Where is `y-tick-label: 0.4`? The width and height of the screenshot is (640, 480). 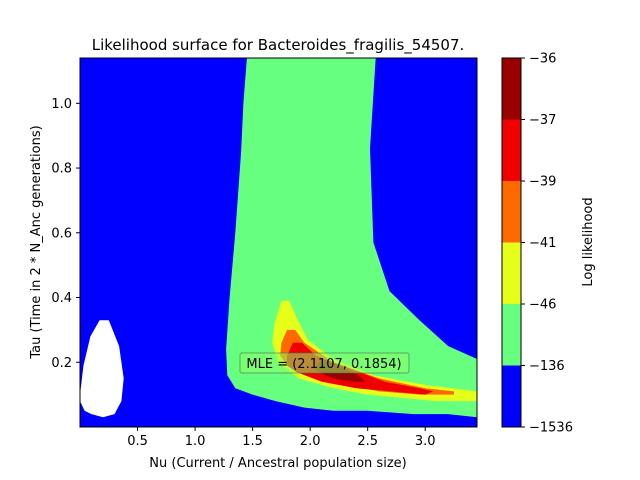
y-tick-label: 0.4 is located at coordinates (61, 298).